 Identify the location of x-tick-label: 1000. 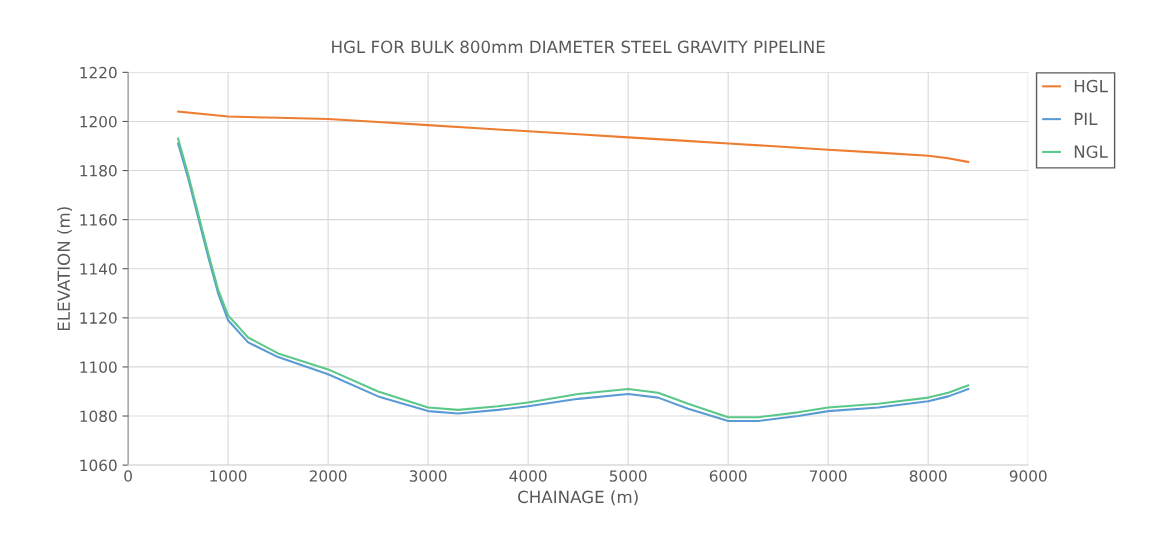
(228, 476).